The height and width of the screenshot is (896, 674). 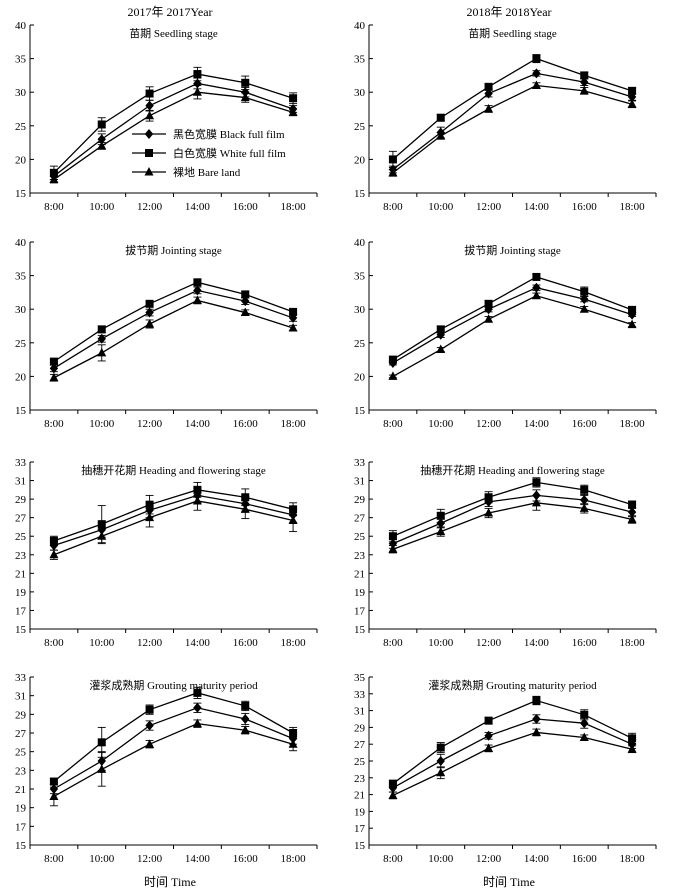 What do you see at coordinates (360, 611) in the screenshot?
I see `y-tick-label: 17` at bounding box center [360, 611].